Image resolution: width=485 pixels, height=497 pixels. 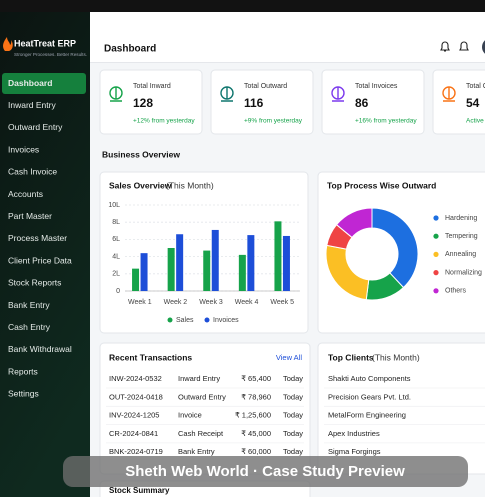 What do you see at coordinates (287, 37) in the screenshot?
I see `header-bar` at bounding box center [287, 37].